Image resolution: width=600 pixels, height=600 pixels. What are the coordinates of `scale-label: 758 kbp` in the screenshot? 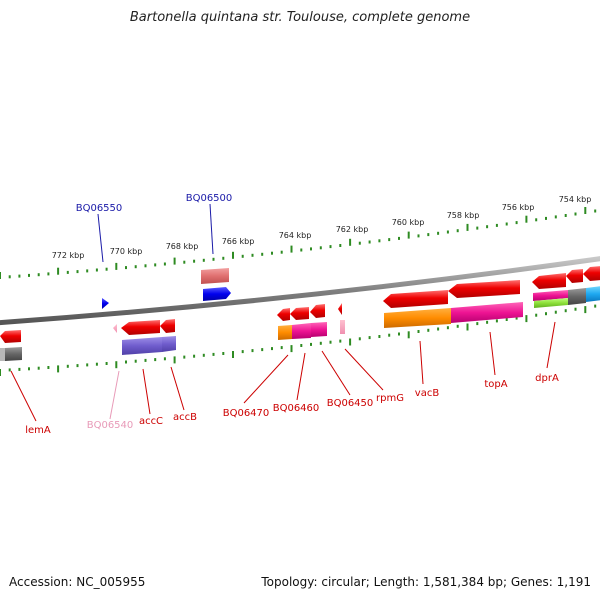 It's located at (463, 215).